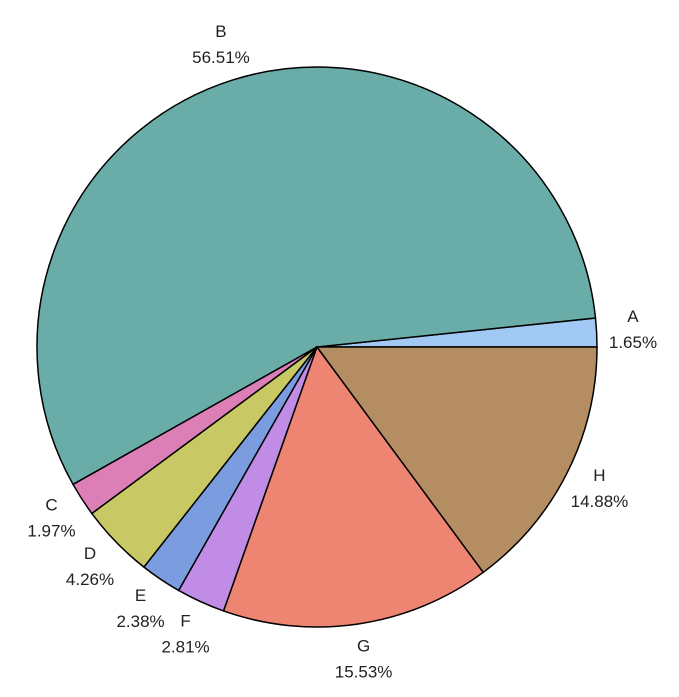 The image size is (679, 697). What do you see at coordinates (185, 620) in the screenshot?
I see `slice-label: F` at bounding box center [185, 620].